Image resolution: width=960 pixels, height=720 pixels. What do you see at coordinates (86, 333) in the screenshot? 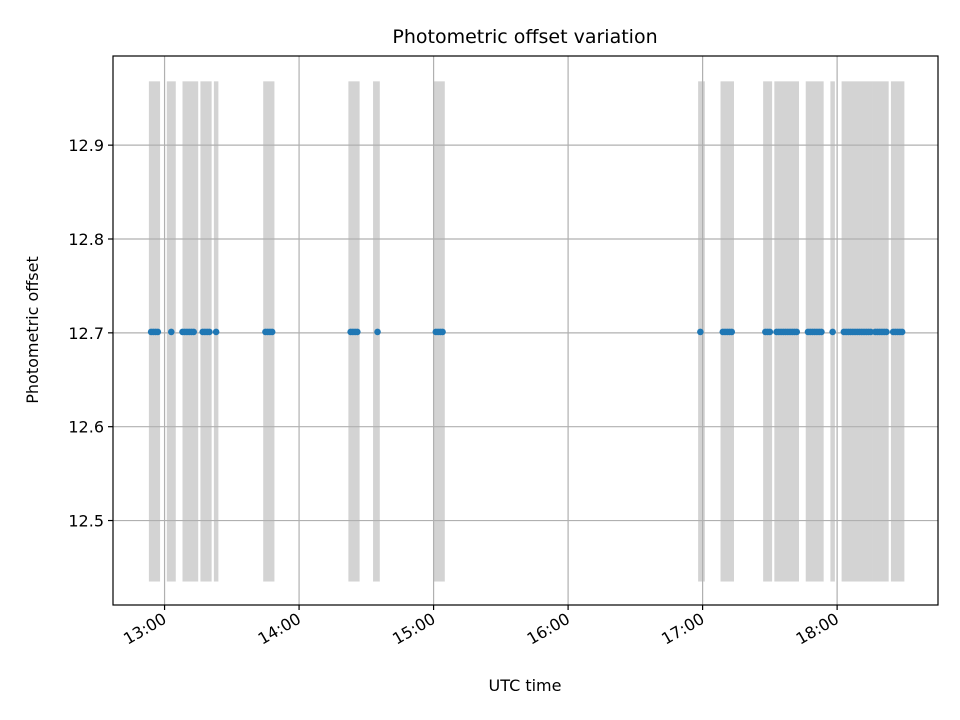
I see `y-tick-label: 12.7` at bounding box center [86, 333].